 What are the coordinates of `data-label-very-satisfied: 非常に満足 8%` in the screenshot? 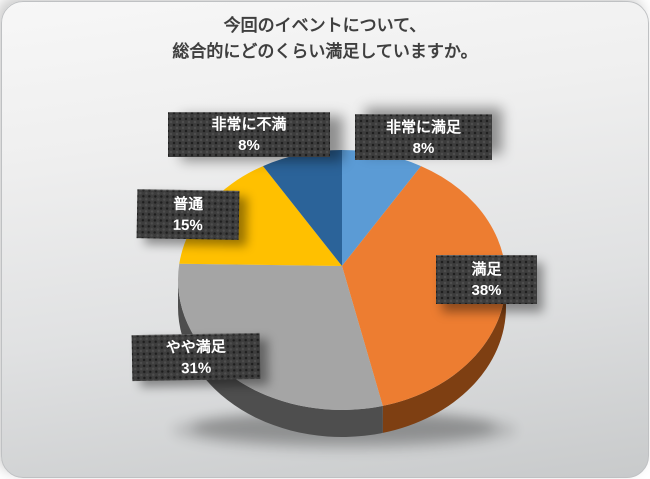 It's located at (423, 137).